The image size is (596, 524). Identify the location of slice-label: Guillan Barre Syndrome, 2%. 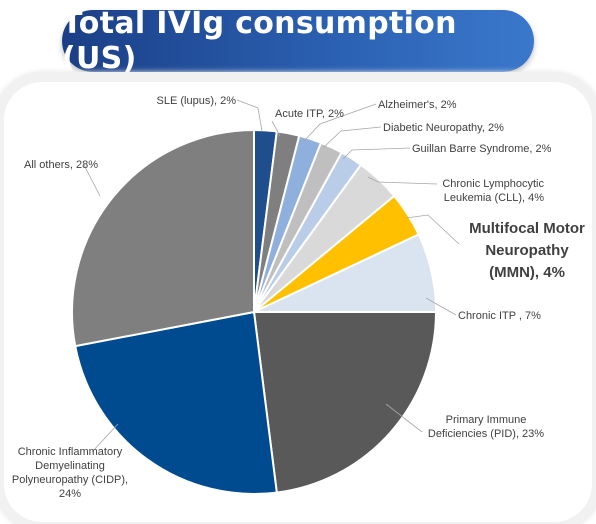
(482, 149).